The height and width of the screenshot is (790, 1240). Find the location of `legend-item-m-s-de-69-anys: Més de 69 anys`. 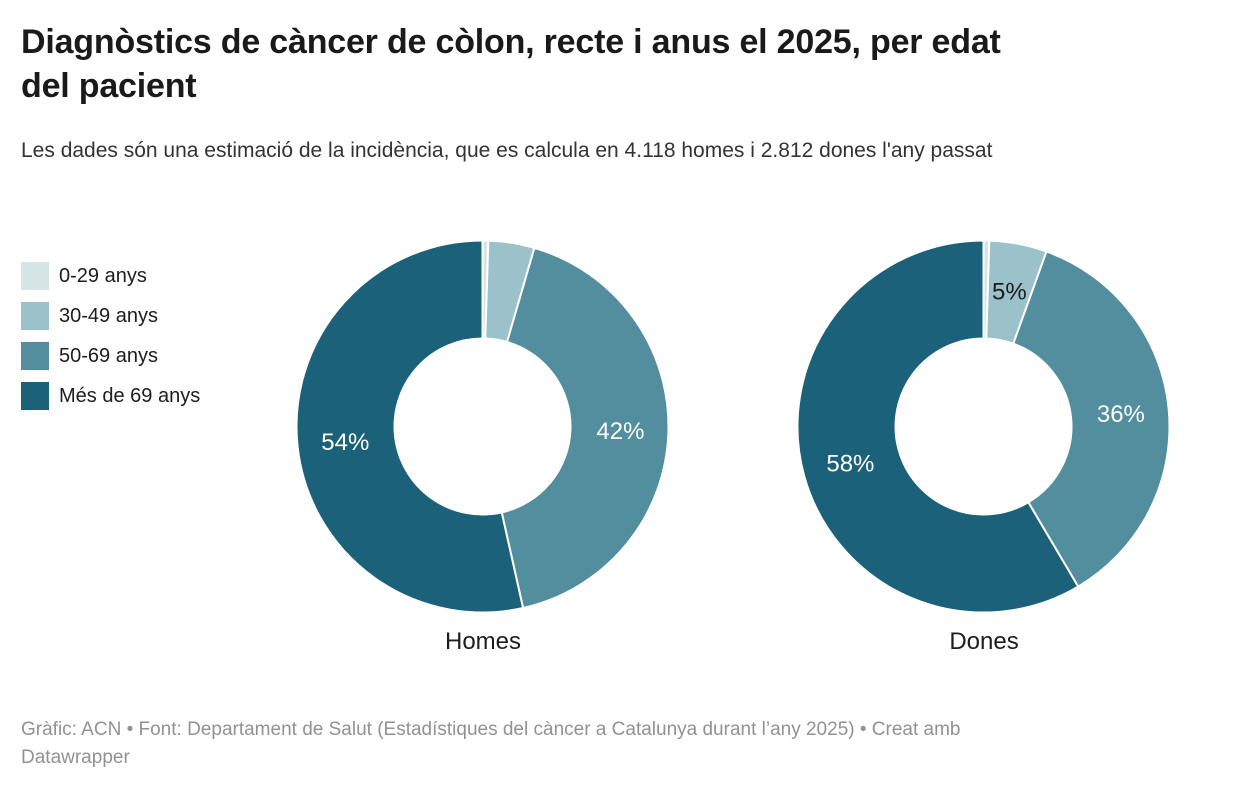

legend-item-m-s-de-69-anys: Més de 69 anys is located at coordinates (110, 396).